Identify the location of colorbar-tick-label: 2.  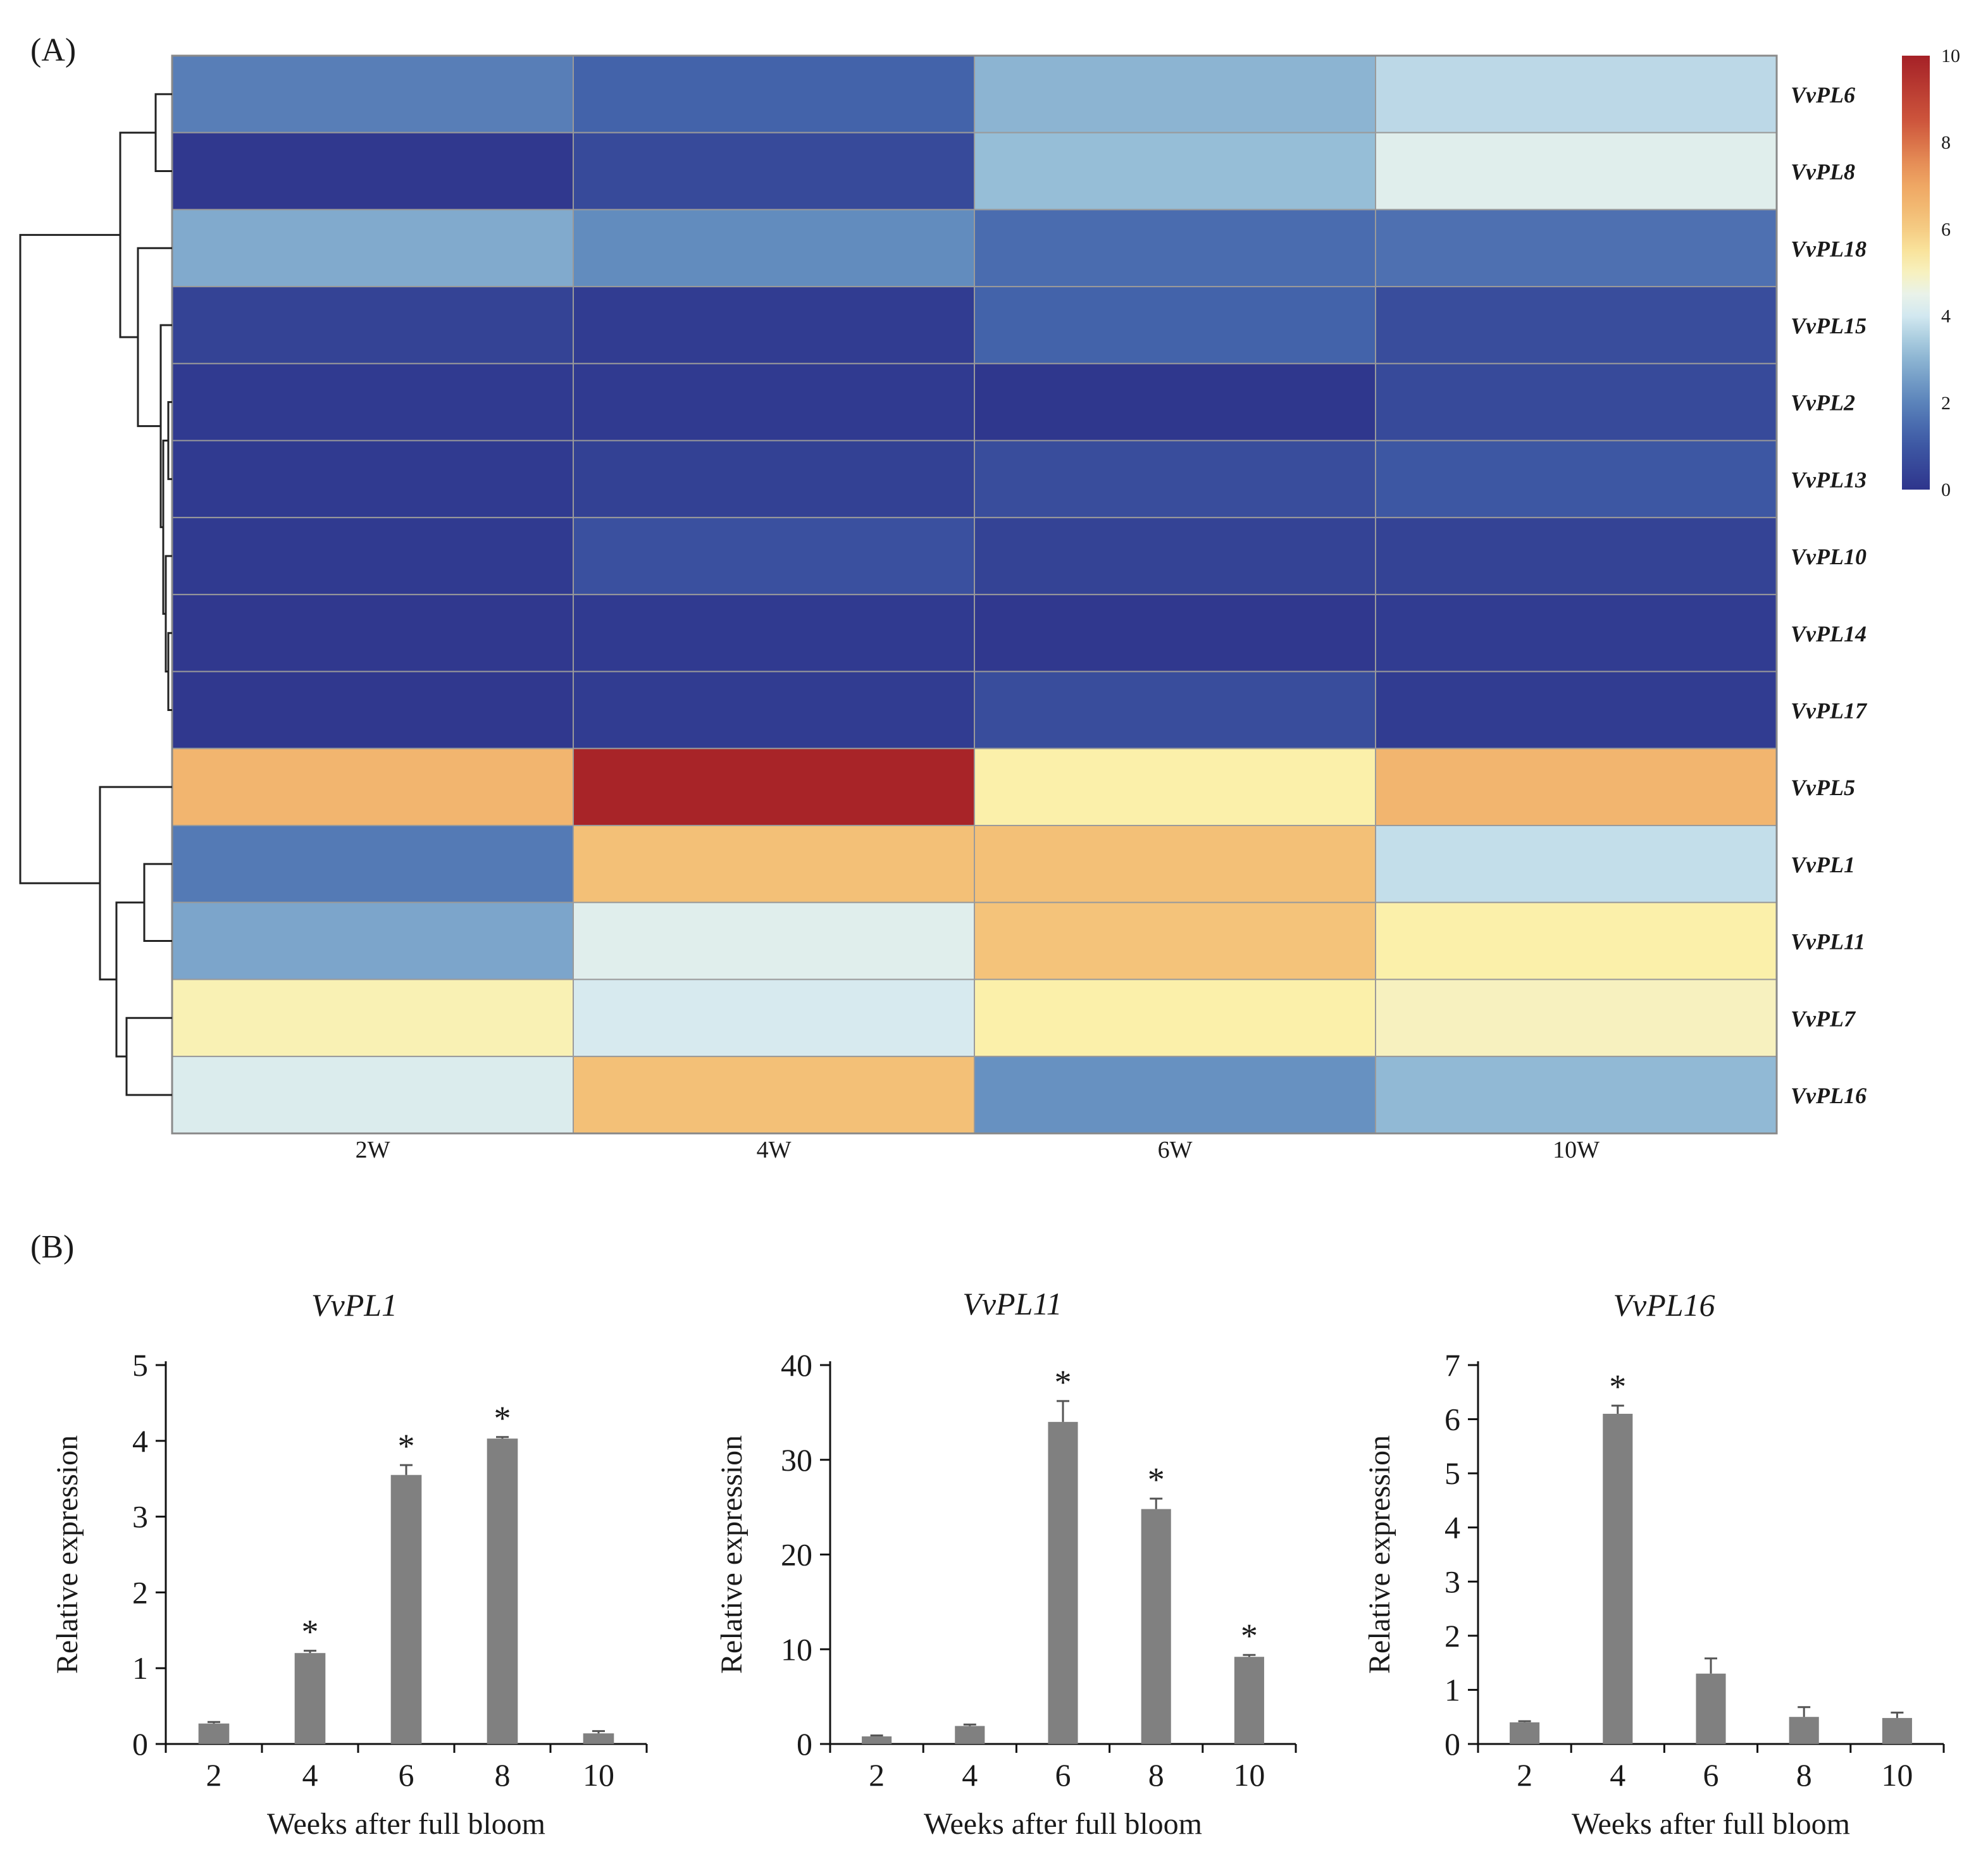
(1946, 404).